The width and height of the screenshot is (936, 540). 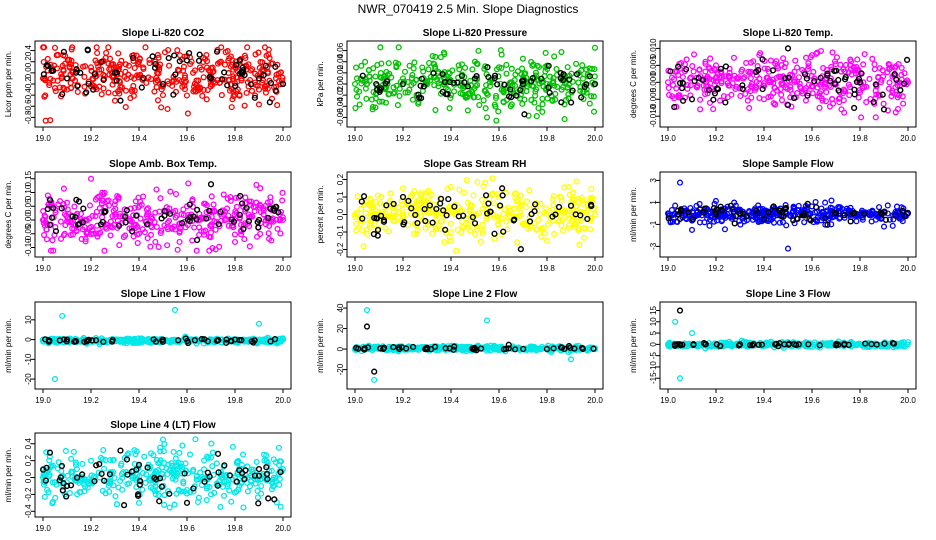 What do you see at coordinates (475, 294) in the screenshot?
I see `chart-title: Slope Line 2 Flow` at bounding box center [475, 294].